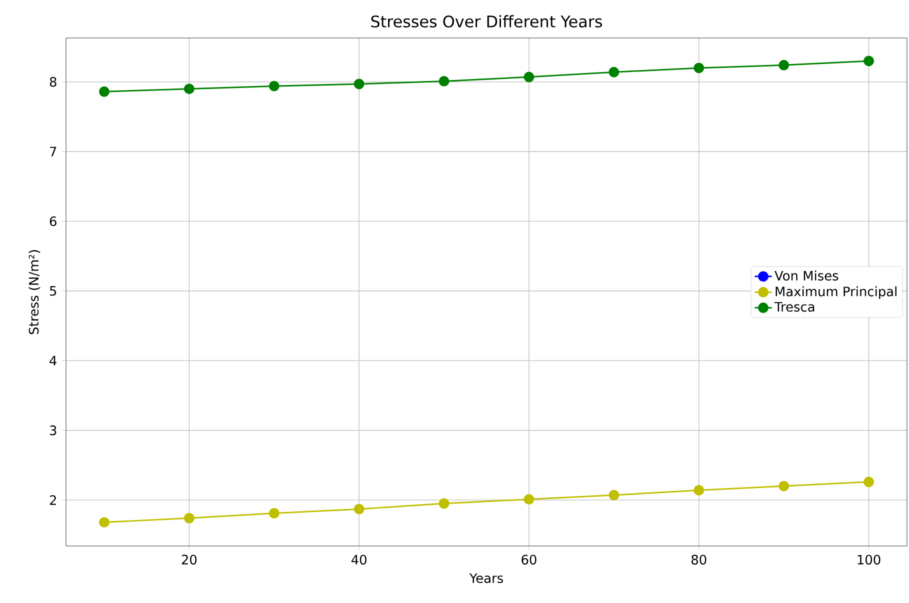 The height and width of the screenshot is (603, 909). Describe the element at coordinates (358, 559) in the screenshot. I see `x-tick-label: 40` at that location.